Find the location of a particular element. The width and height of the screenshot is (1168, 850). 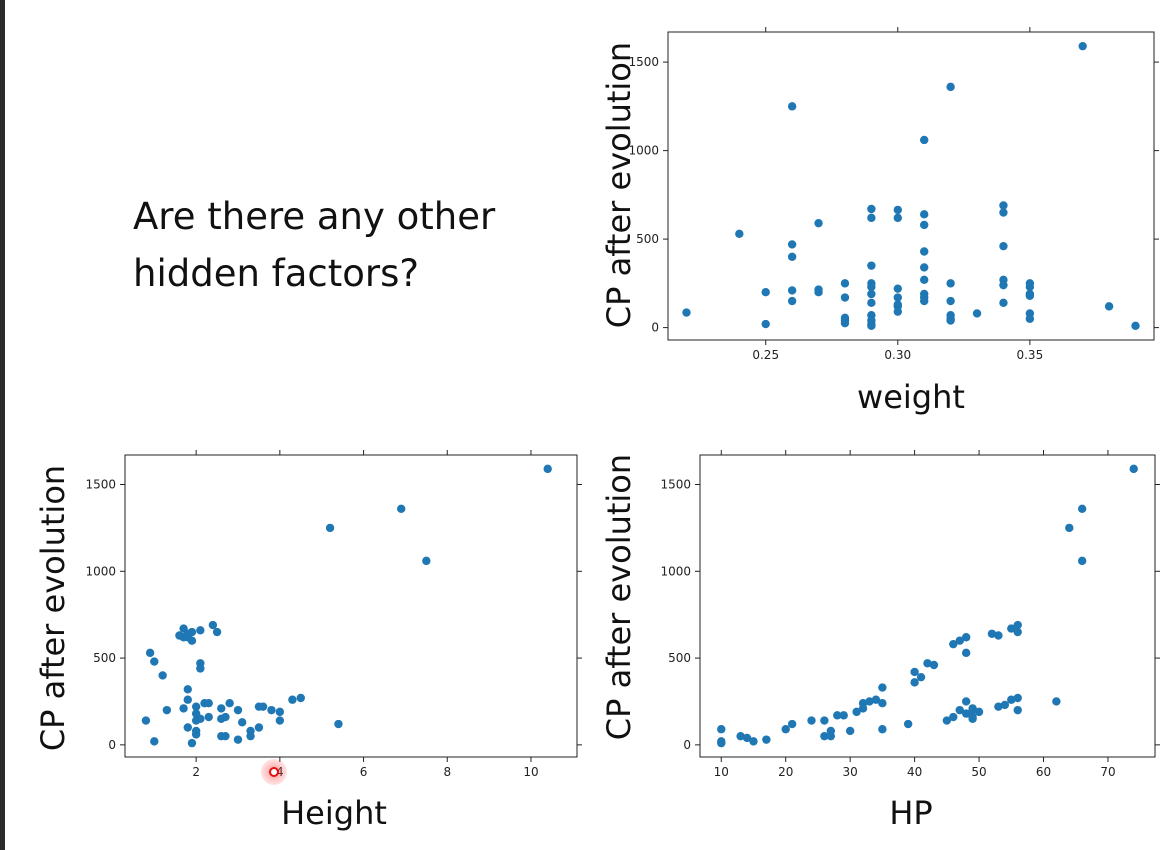

x-tick-label: 20 is located at coordinates (785, 772).